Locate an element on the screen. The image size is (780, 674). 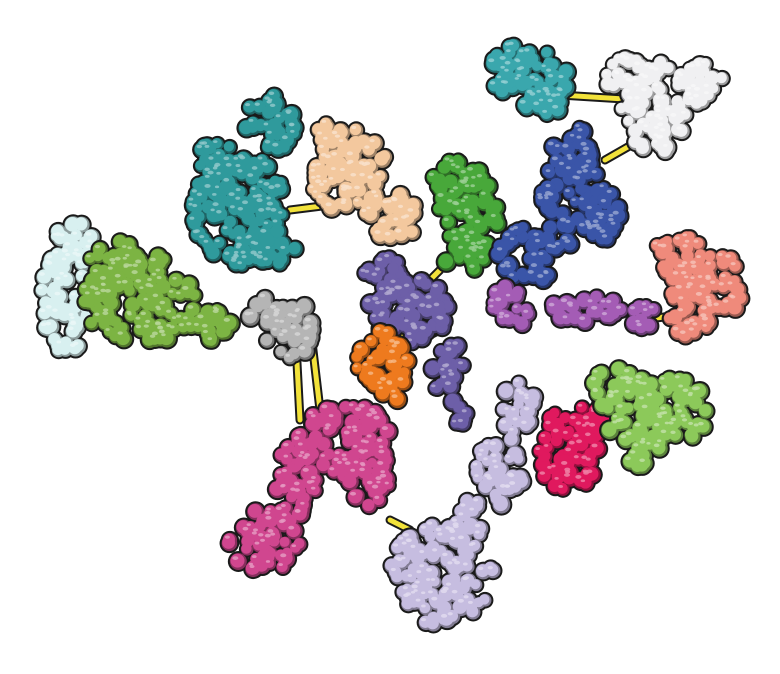
white-domain-top-right is located at coordinates (664, 105).